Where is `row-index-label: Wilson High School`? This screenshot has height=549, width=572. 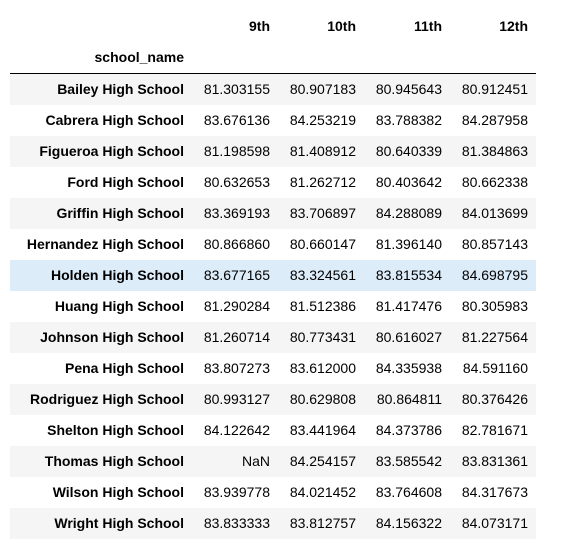 row-index-label: Wilson High School is located at coordinates (118, 492).